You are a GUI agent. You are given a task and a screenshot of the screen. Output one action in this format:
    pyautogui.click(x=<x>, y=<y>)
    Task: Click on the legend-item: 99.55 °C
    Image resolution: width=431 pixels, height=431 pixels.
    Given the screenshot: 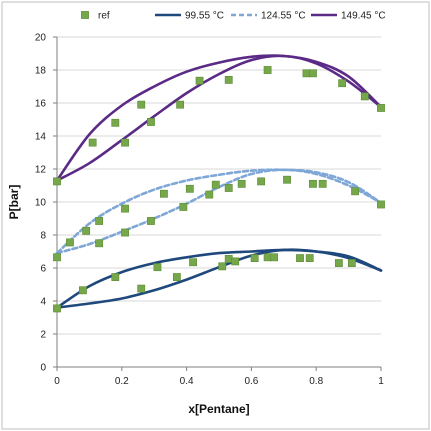 What is the action you would take?
    pyautogui.click(x=189, y=16)
    